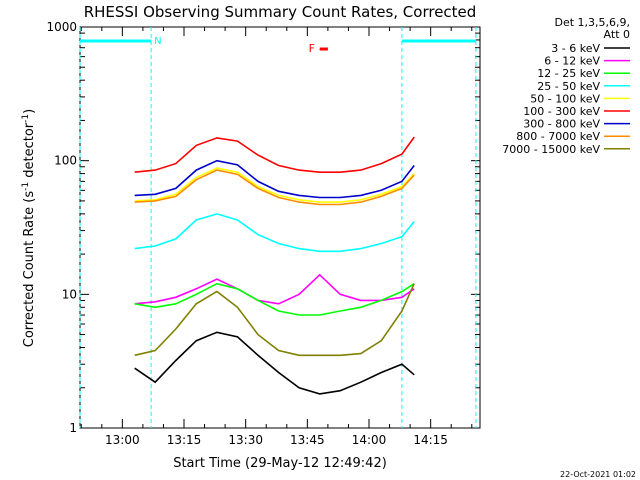  I want to click on series-line-100-300-kev, so click(274, 154).